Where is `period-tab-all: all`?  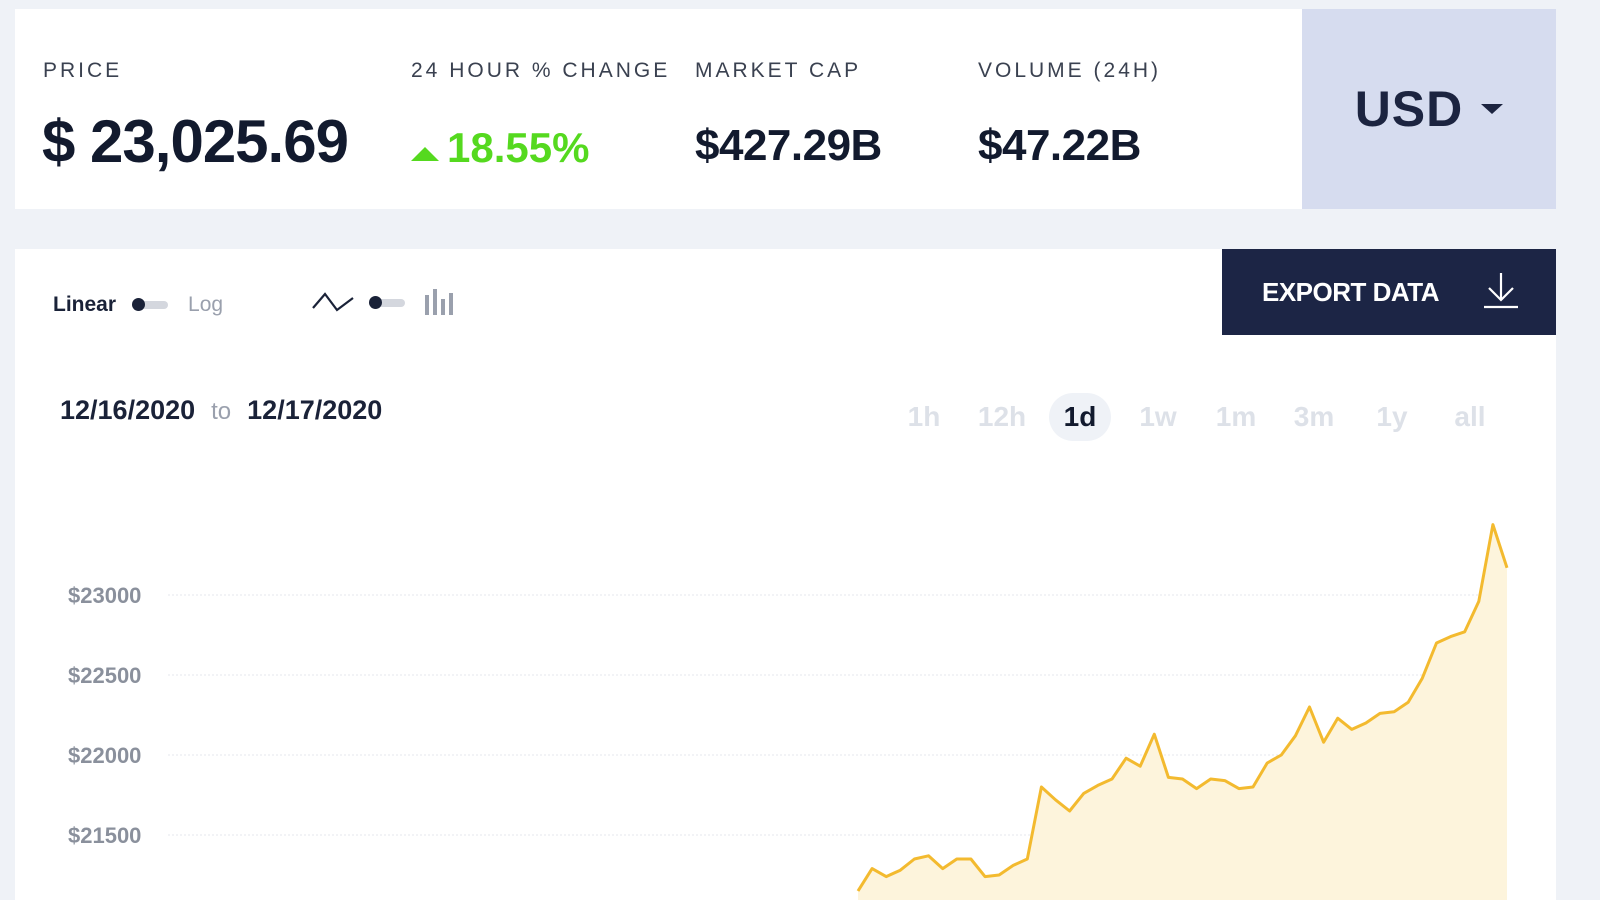
period-tab-all: all is located at coordinates (1470, 417).